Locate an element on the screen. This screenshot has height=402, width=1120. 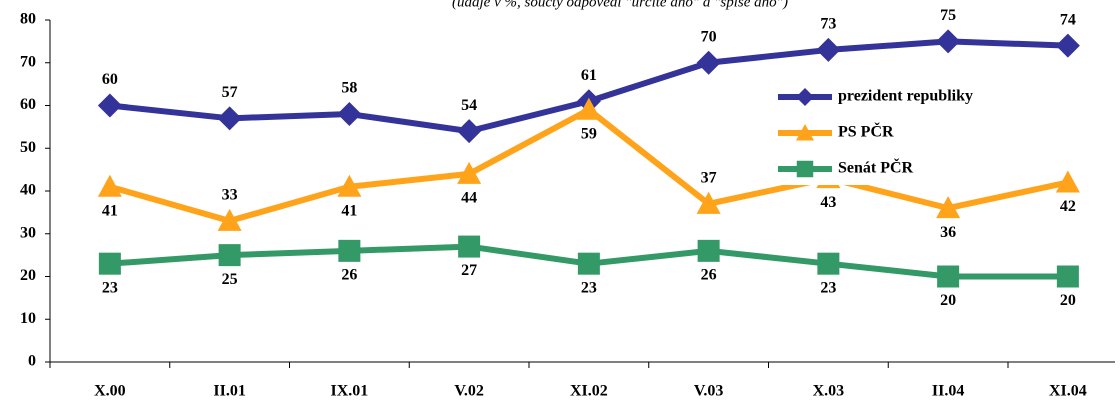
x-tick-label: XI.02 is located at coordinates (589, 391).